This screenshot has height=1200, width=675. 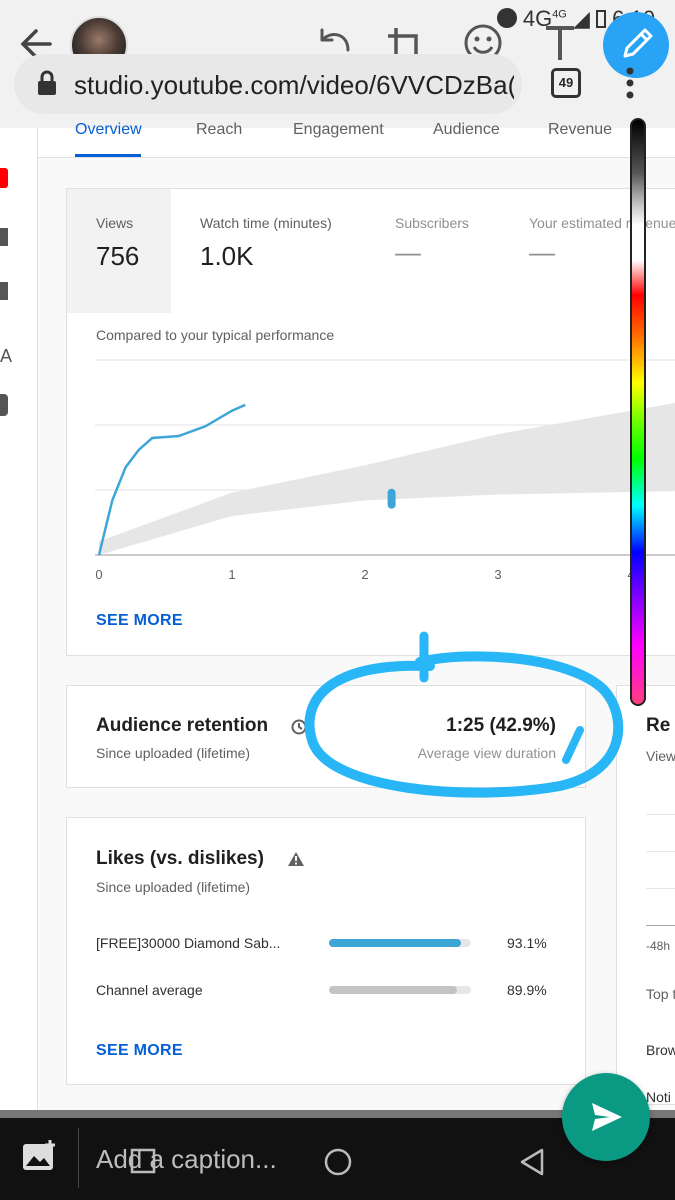 What do you see at coordinates (601, 19) in the screenshot?
I see `battery-icon` at bounding box center [601, 19].